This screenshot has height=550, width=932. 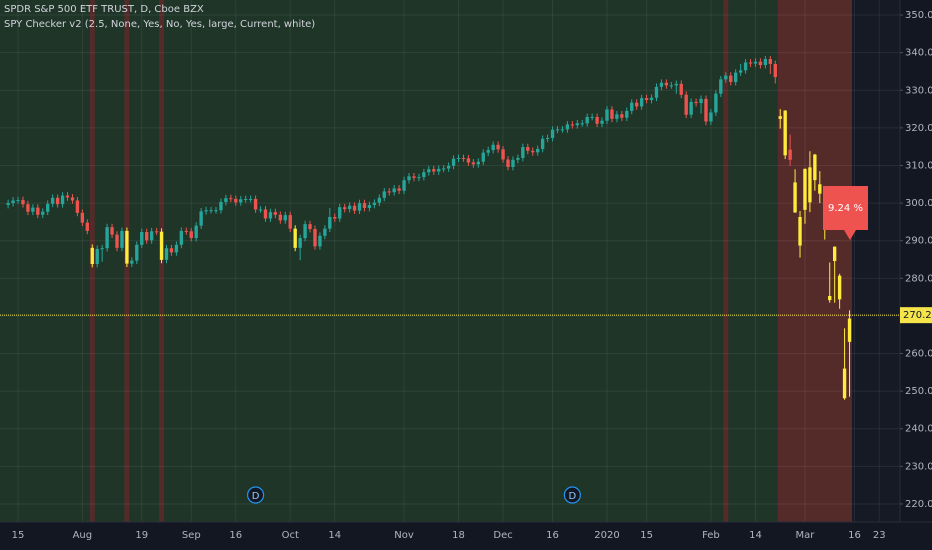 What do you see at coordinates (918, 90) in the screenshot?
I see `y-tick-label: 330.00` at bounding box center [918, 90].